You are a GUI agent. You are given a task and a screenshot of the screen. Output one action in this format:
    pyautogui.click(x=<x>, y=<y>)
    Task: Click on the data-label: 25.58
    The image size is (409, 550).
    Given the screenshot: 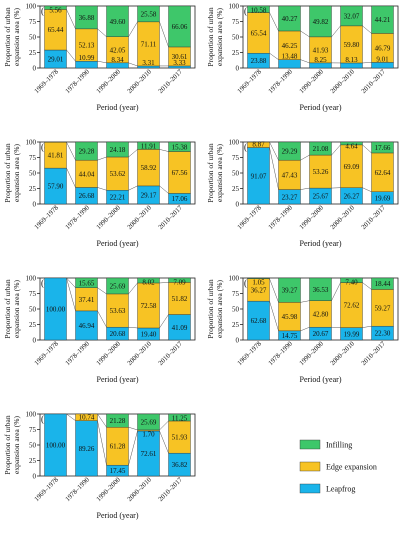 What is the action you would take?
    pyautogui.click(x=149, y=14)
    